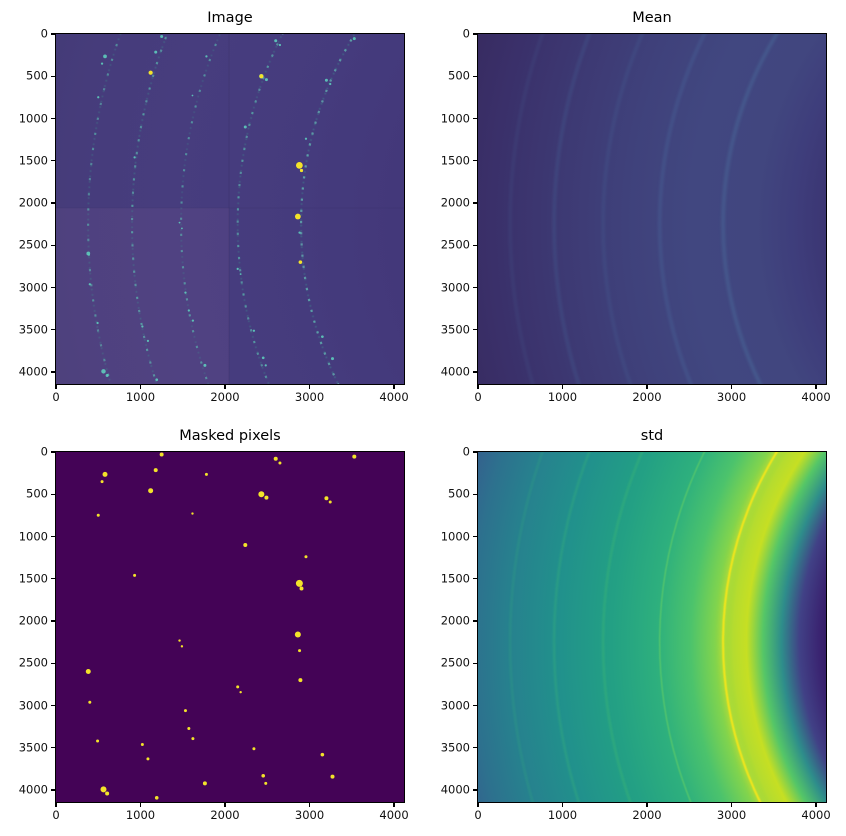  Describe the element at coordinates (221, 626) in the screenshot. I see `masked-hot-pixel-spots` at that location.